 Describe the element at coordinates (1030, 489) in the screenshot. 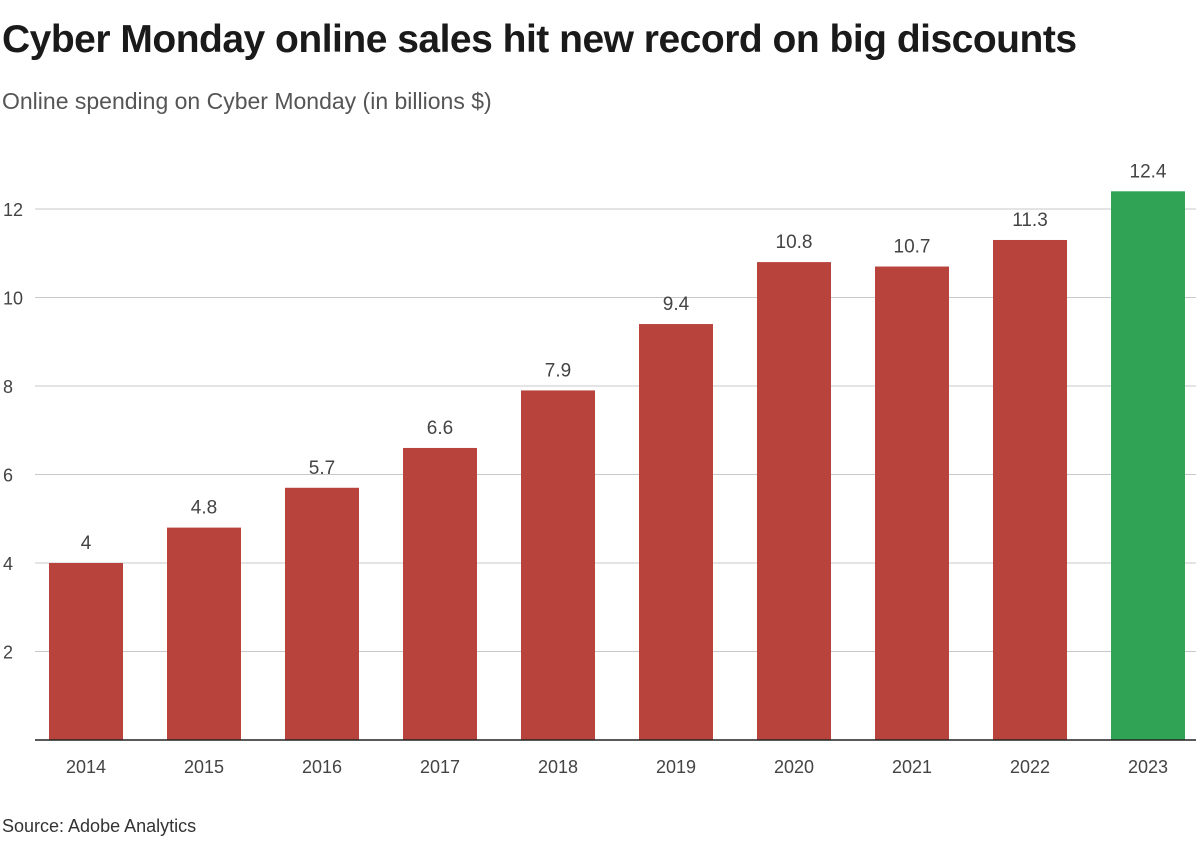

I see `bar-2022` at that location.